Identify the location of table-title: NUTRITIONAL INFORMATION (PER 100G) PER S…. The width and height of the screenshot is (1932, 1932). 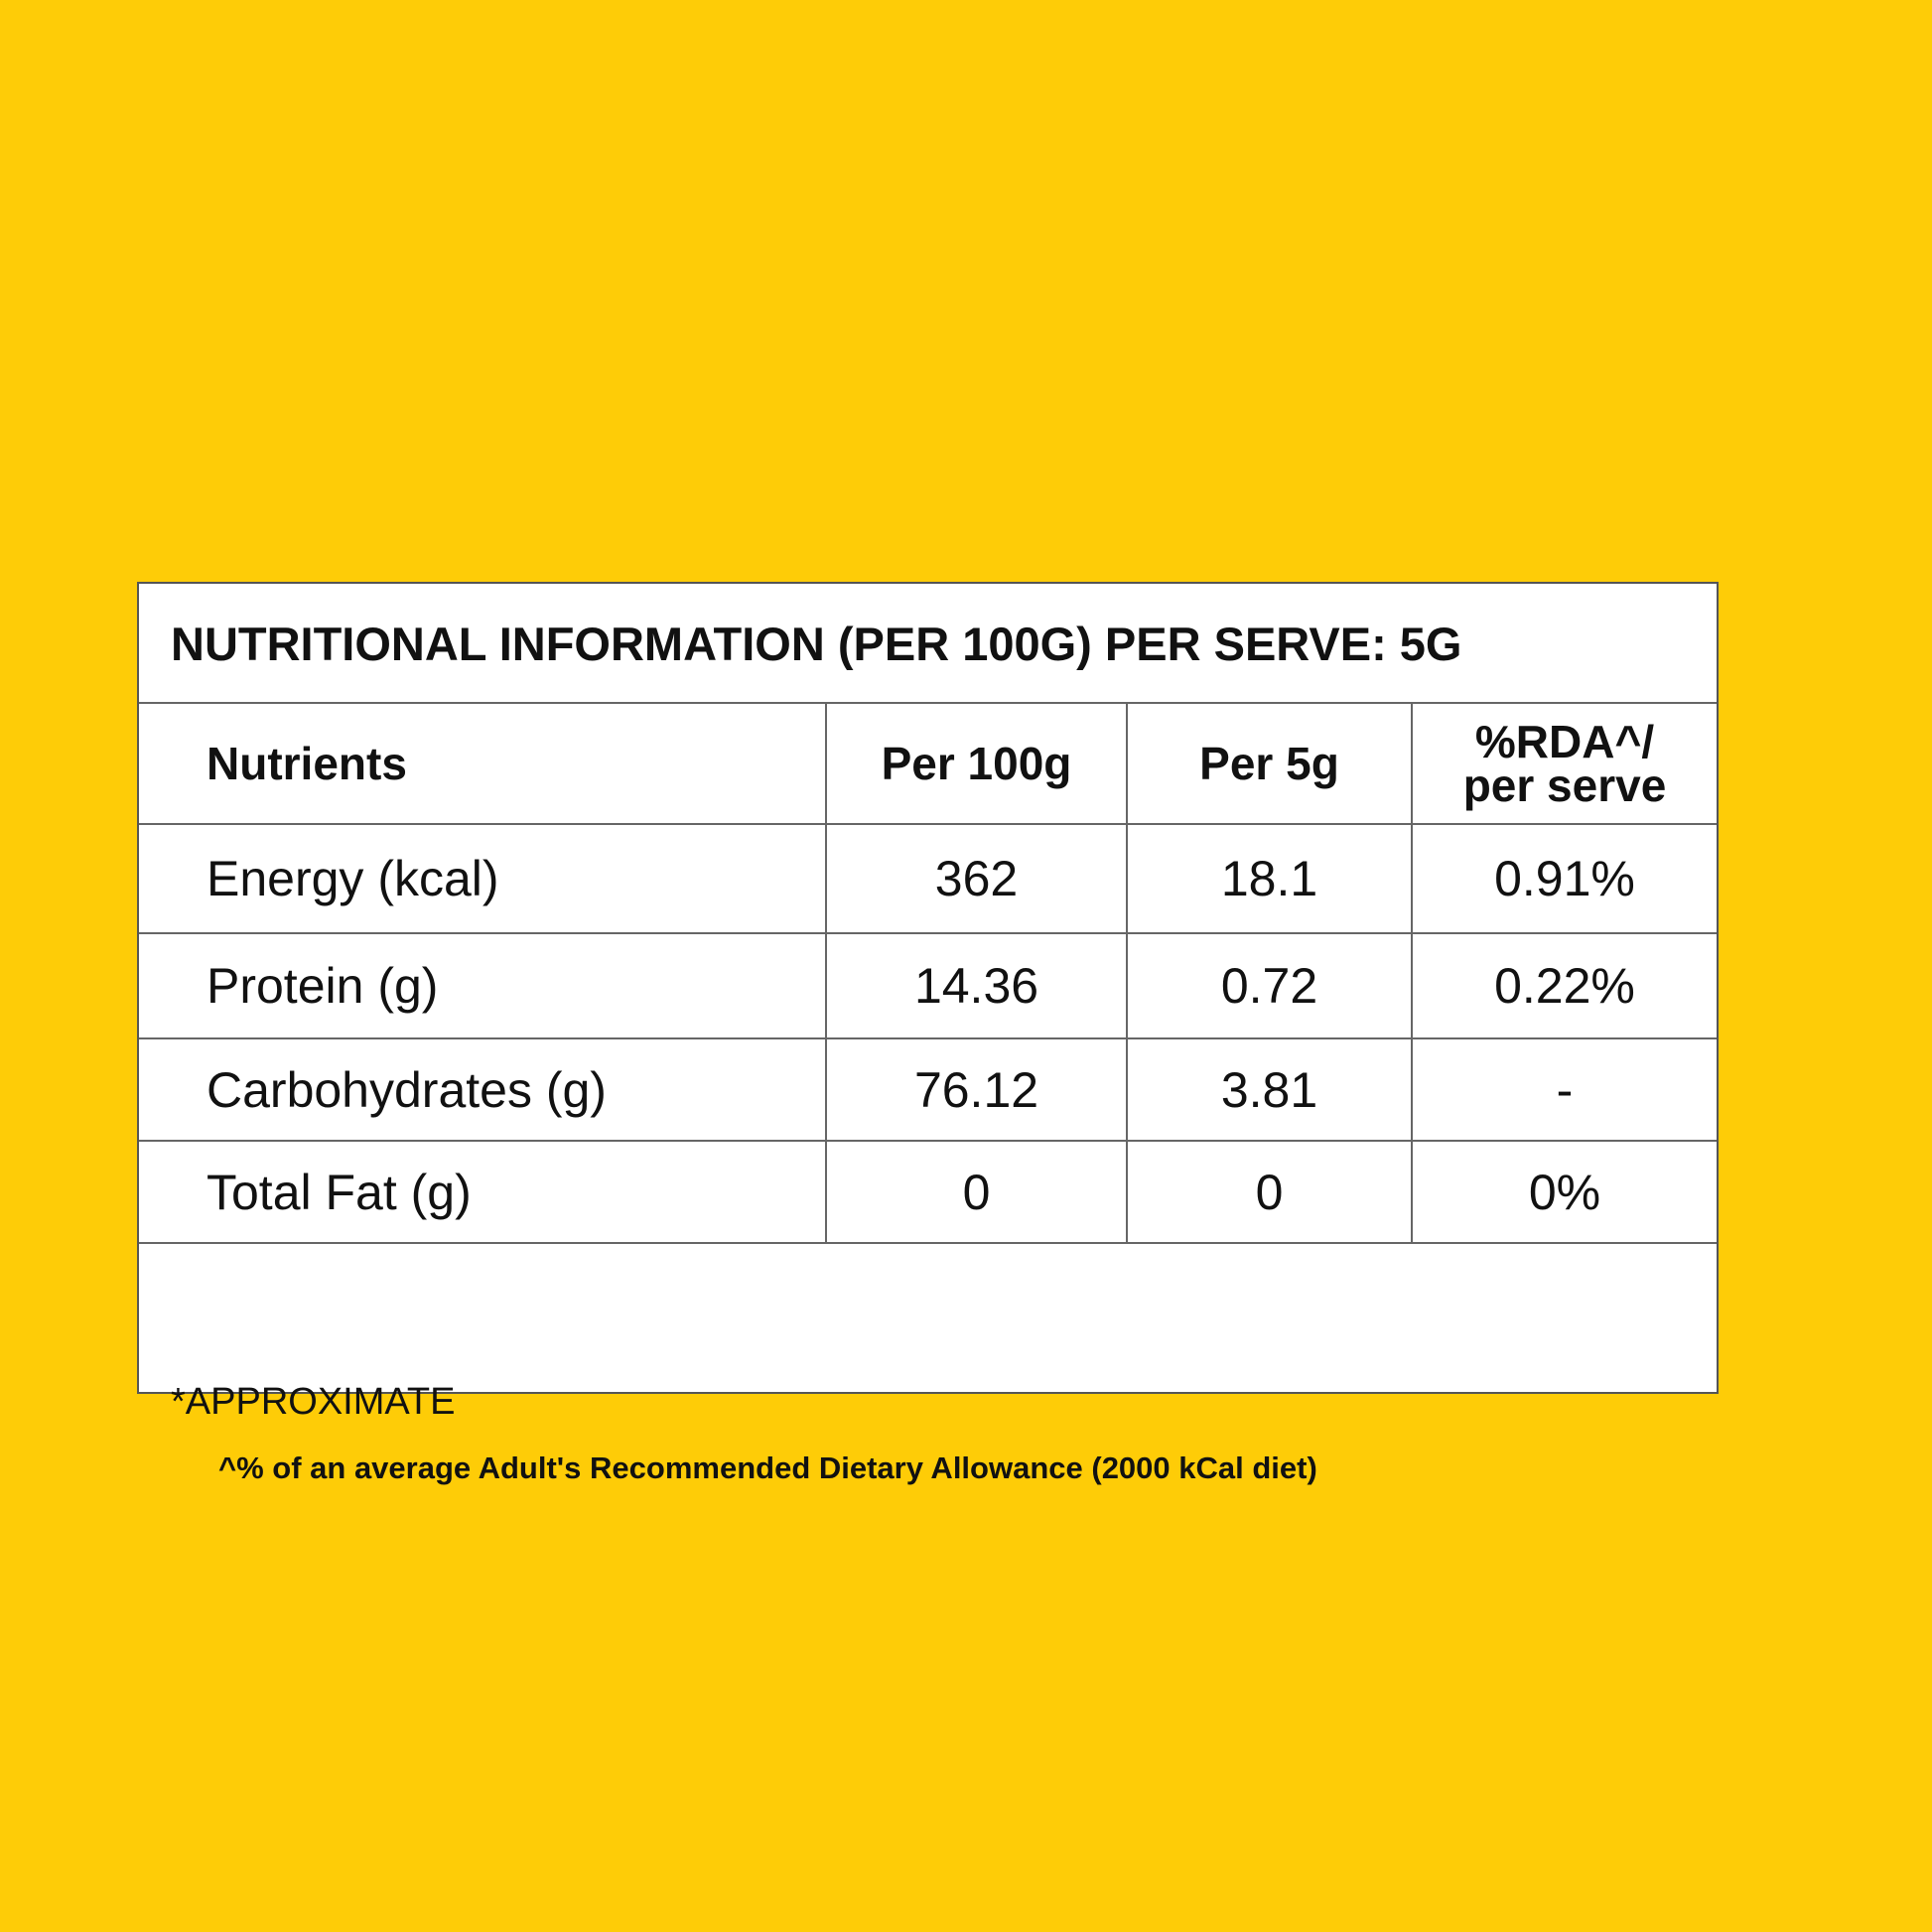
(928, 644).